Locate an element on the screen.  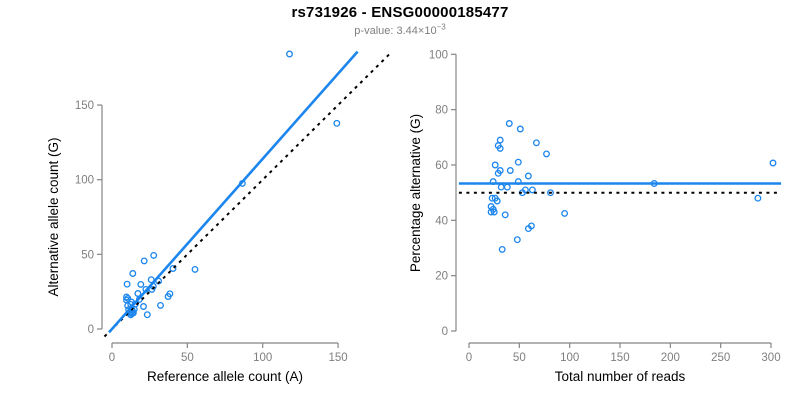
y-tick-label: 60 is located at coordinates (441, 166).